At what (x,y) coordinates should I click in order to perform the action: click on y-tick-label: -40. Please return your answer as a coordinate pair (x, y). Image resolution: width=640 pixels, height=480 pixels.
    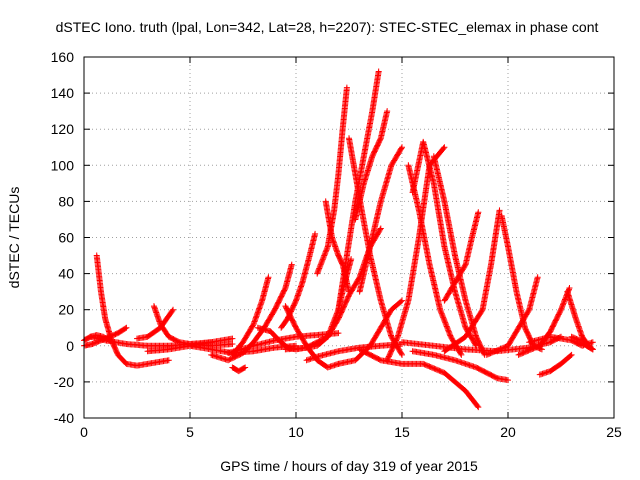
    Looking at the image, I should click on (64, 418).